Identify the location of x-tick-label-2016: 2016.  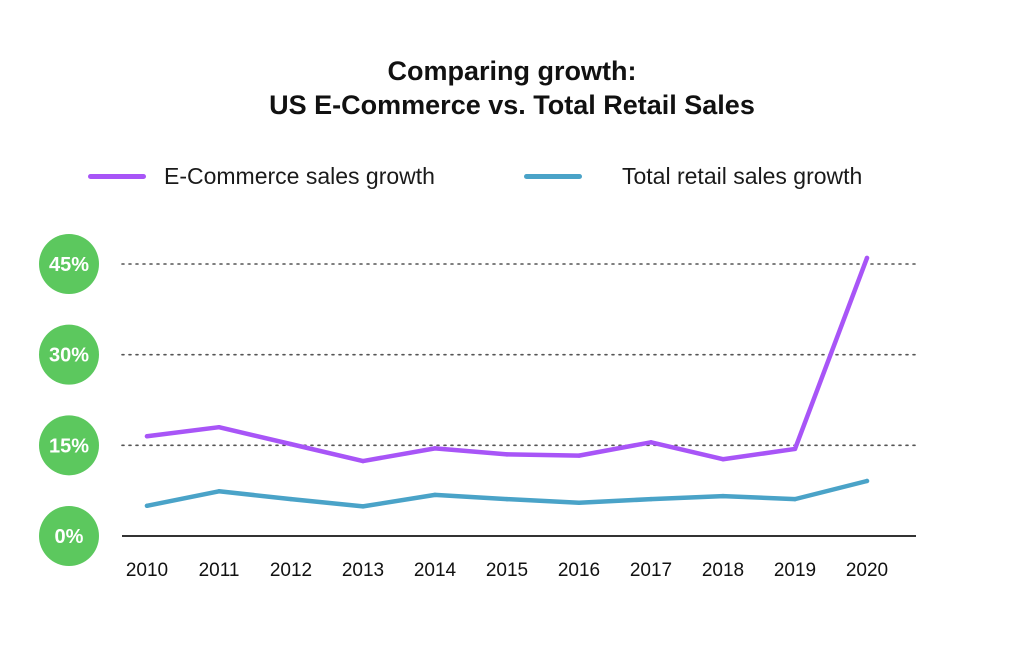
(579, 570).